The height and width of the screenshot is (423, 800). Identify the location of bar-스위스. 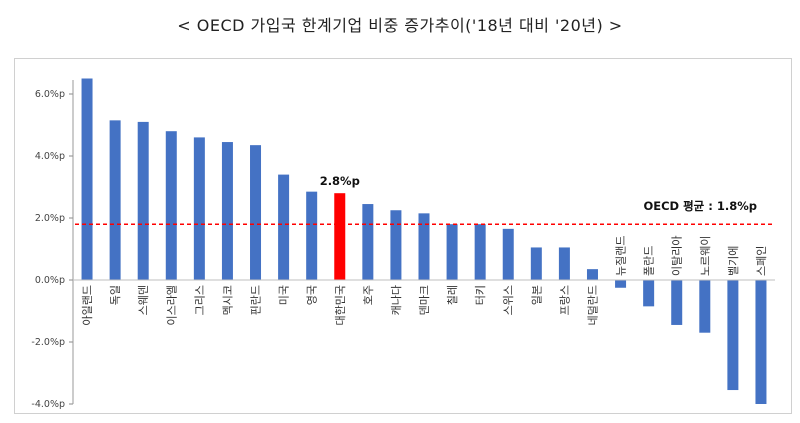
(508, 254).